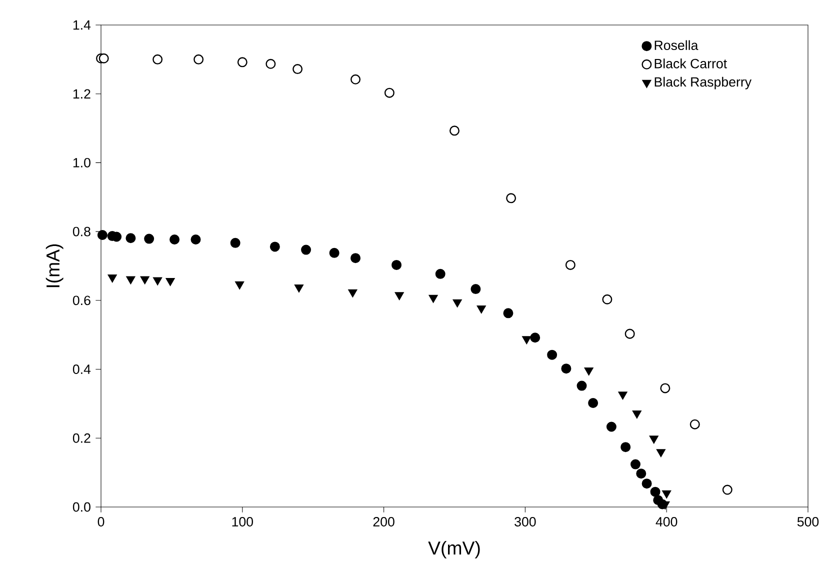 The width and height of the screenshot is (828, 588). I want to click on x-tick-label: 200, so click(383, 521).